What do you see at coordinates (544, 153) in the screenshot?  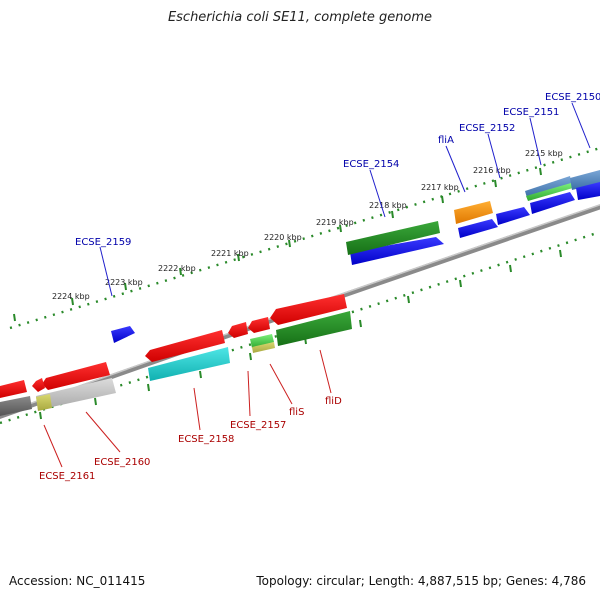 I see `kbp-label: 2215 kbp` at bounding box center [544, 153].